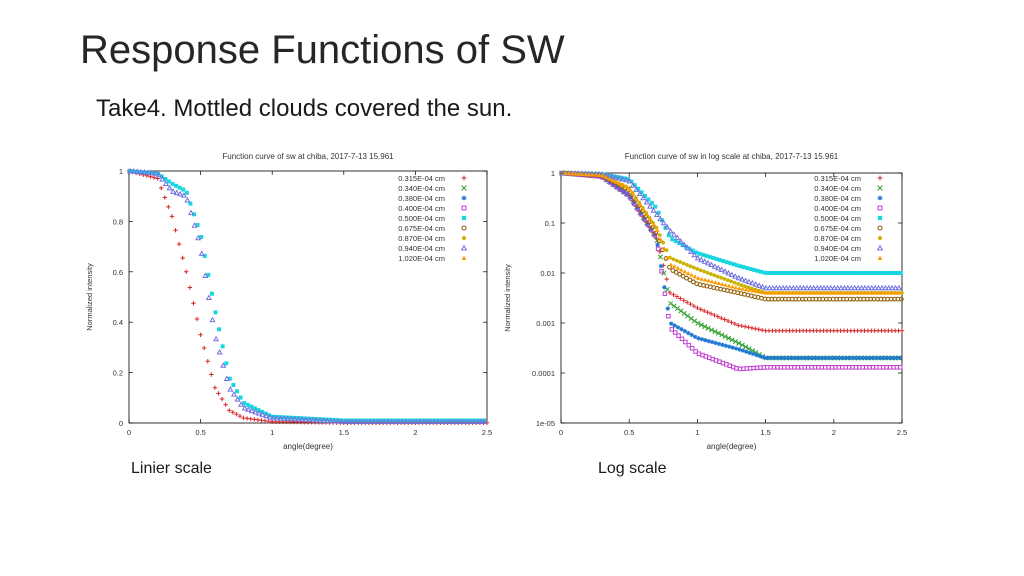 This screenshot has height=576, width=1024. I want to click on legend-marker, so click(880, 188).